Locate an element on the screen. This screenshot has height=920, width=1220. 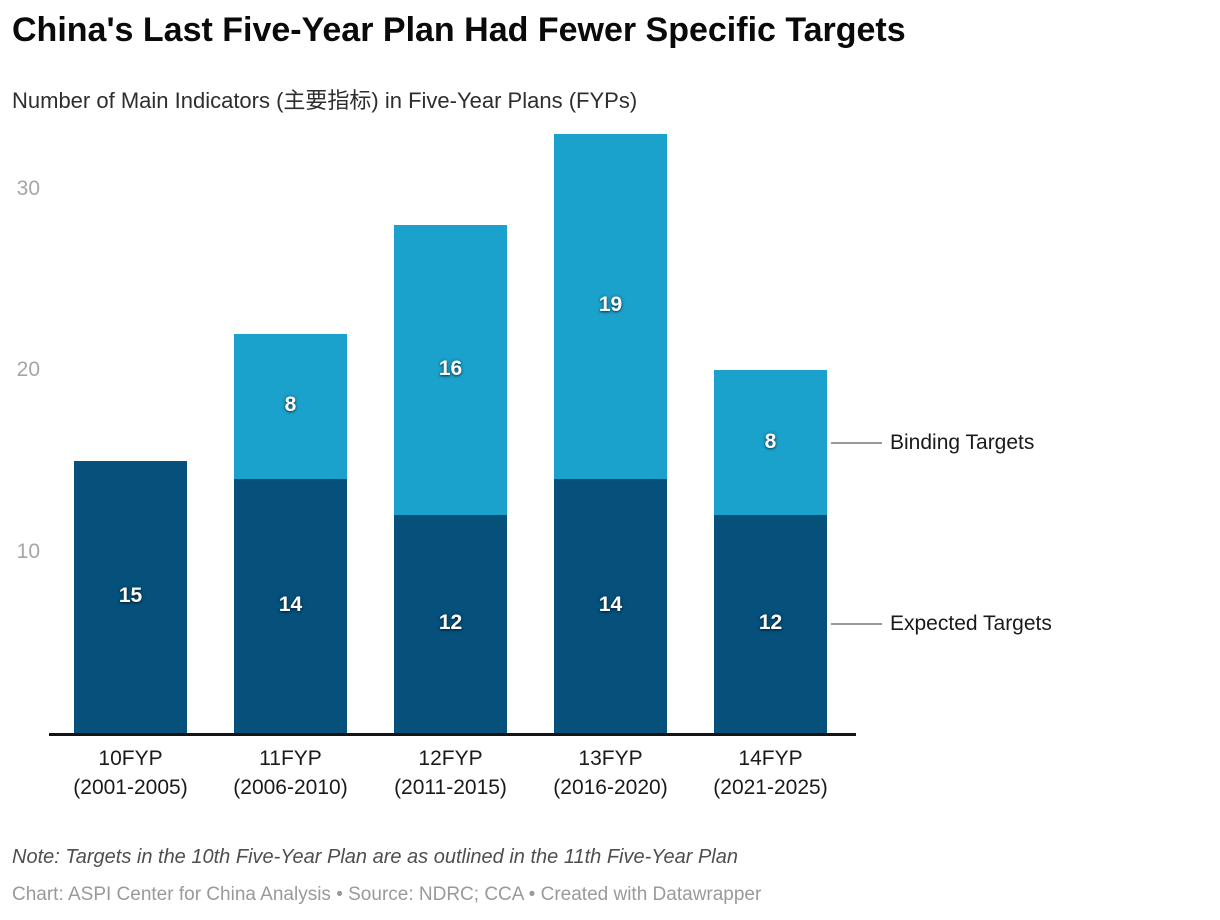
legend-binding-targets: Binding Targets is located at coordinates (932, 443).